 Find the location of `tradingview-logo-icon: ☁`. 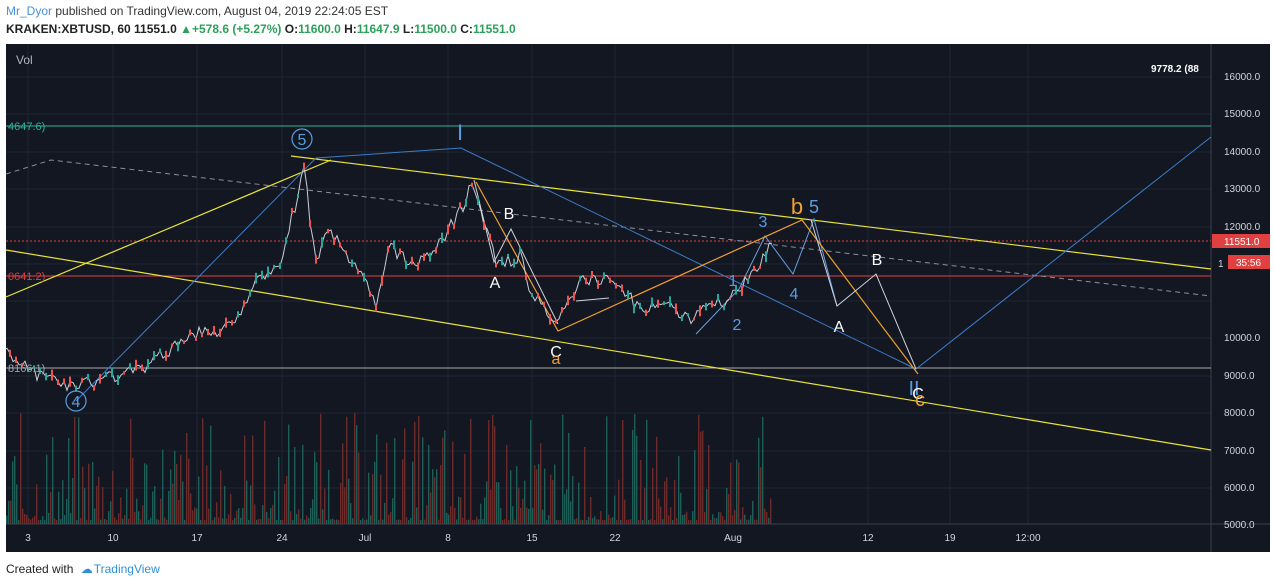

tradingview-logo-icon: ☁ is located at coordinates (86, 569).